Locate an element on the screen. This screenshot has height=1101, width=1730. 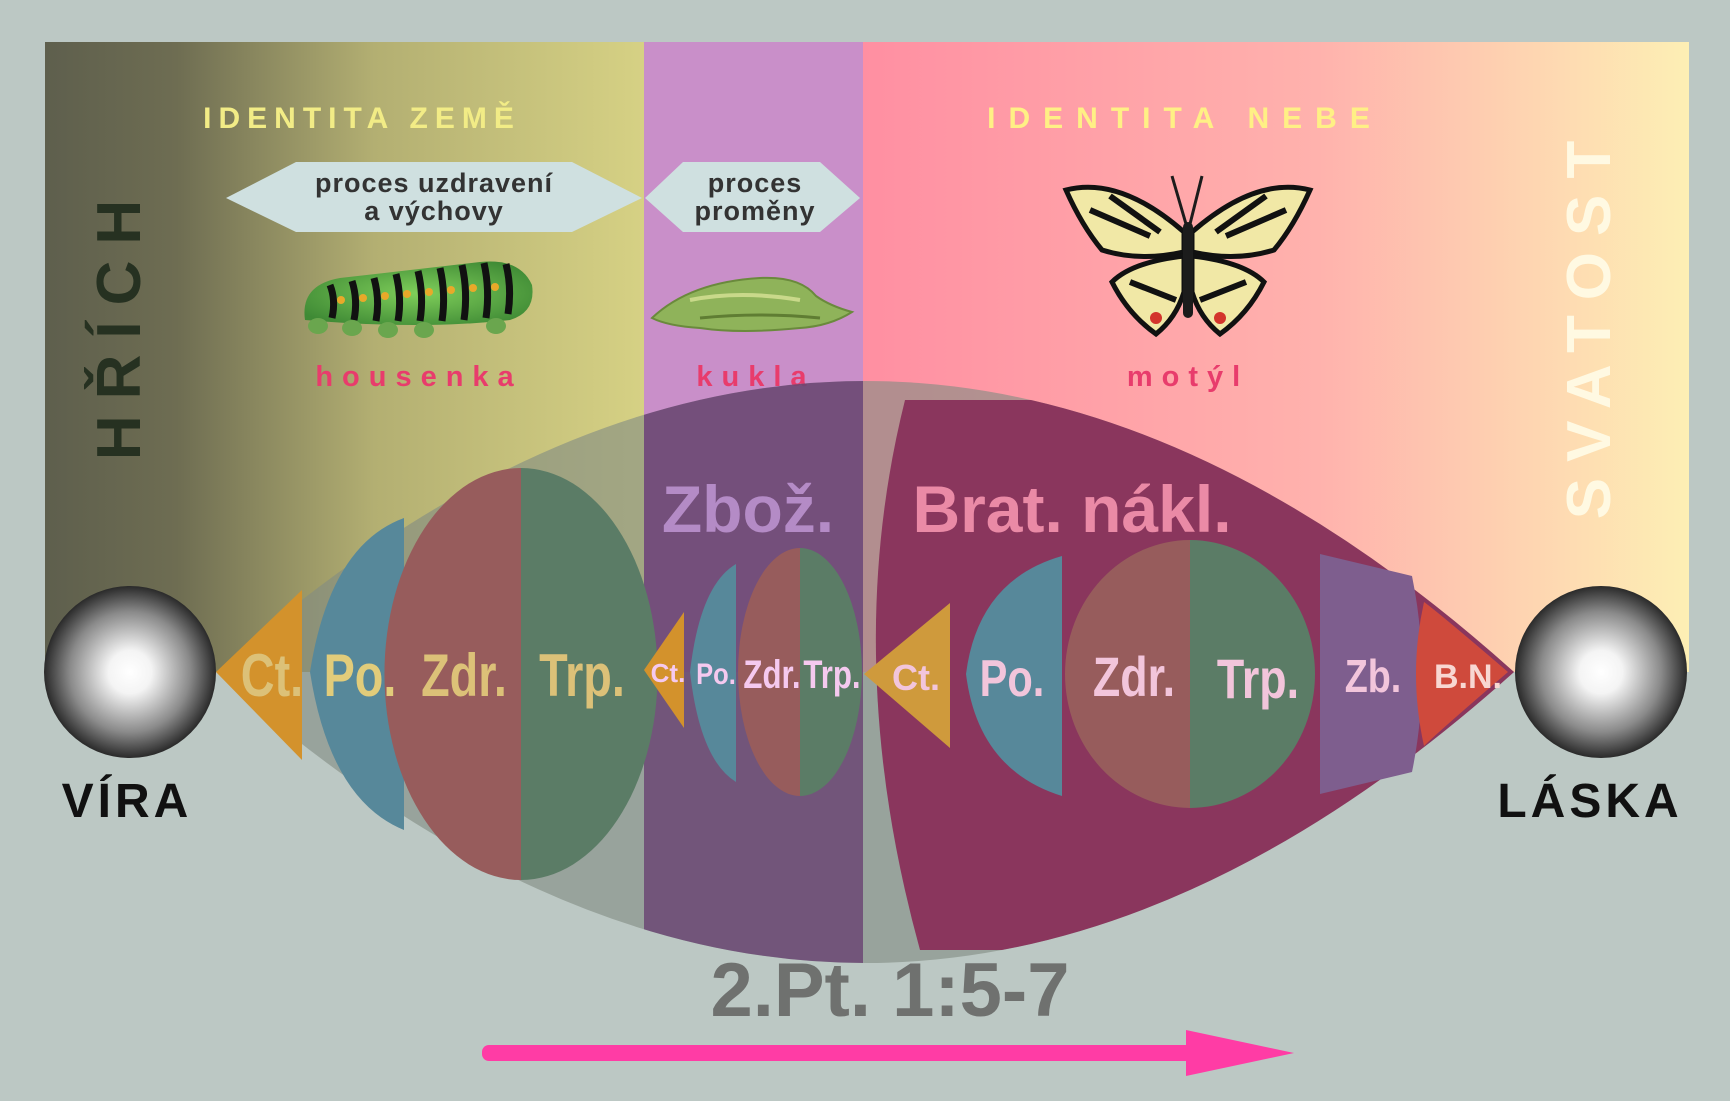
scripture-reference: 2.Pt. 1:5-7 is located at coordinates (889, 990).